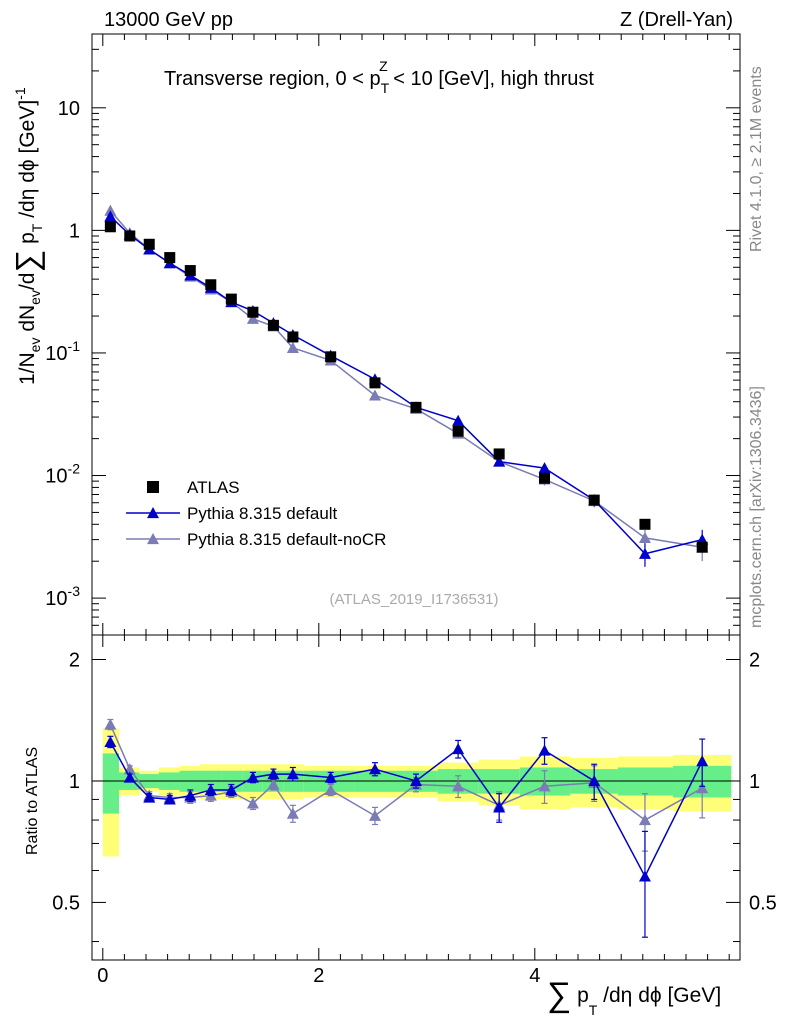 The width and height of the screenshot is (786, 1024). I want to click on y-tick-label: 10⁻¹, so click(62, 351).